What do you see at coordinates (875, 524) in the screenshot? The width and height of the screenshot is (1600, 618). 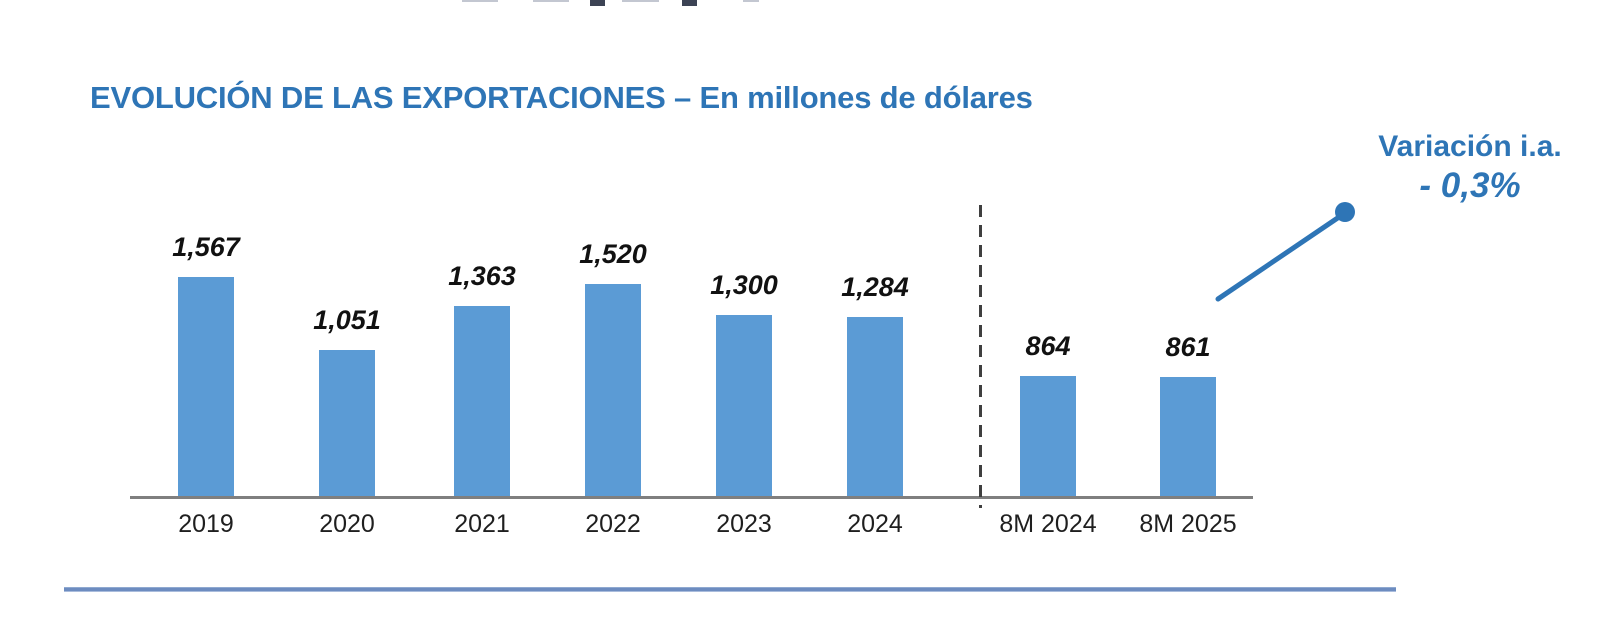 I see `x-tick-label: 2024` at bounding box center [875, 524].